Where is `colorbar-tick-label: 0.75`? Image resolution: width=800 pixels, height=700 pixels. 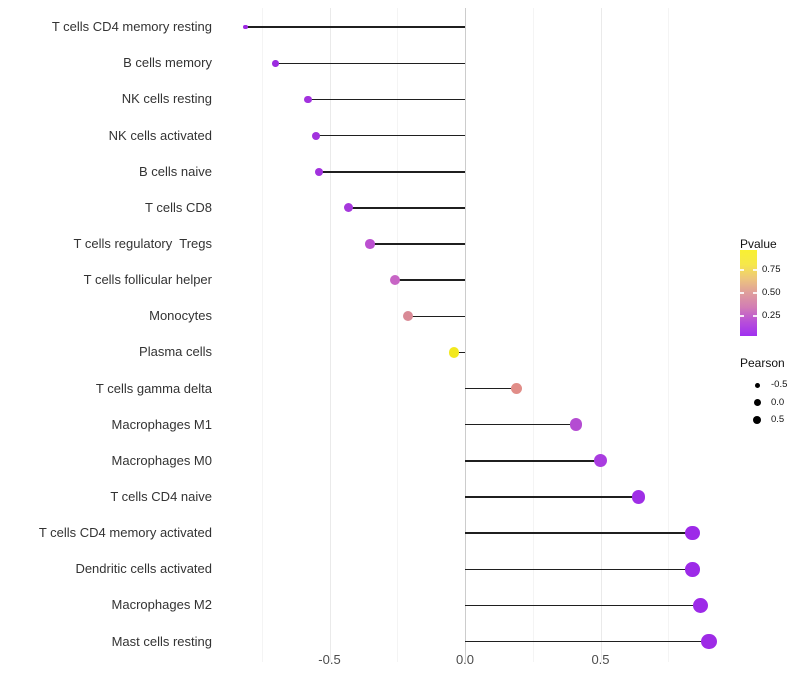
colorbar-tick-label: 0.75 is located at coordinates (771, 269).